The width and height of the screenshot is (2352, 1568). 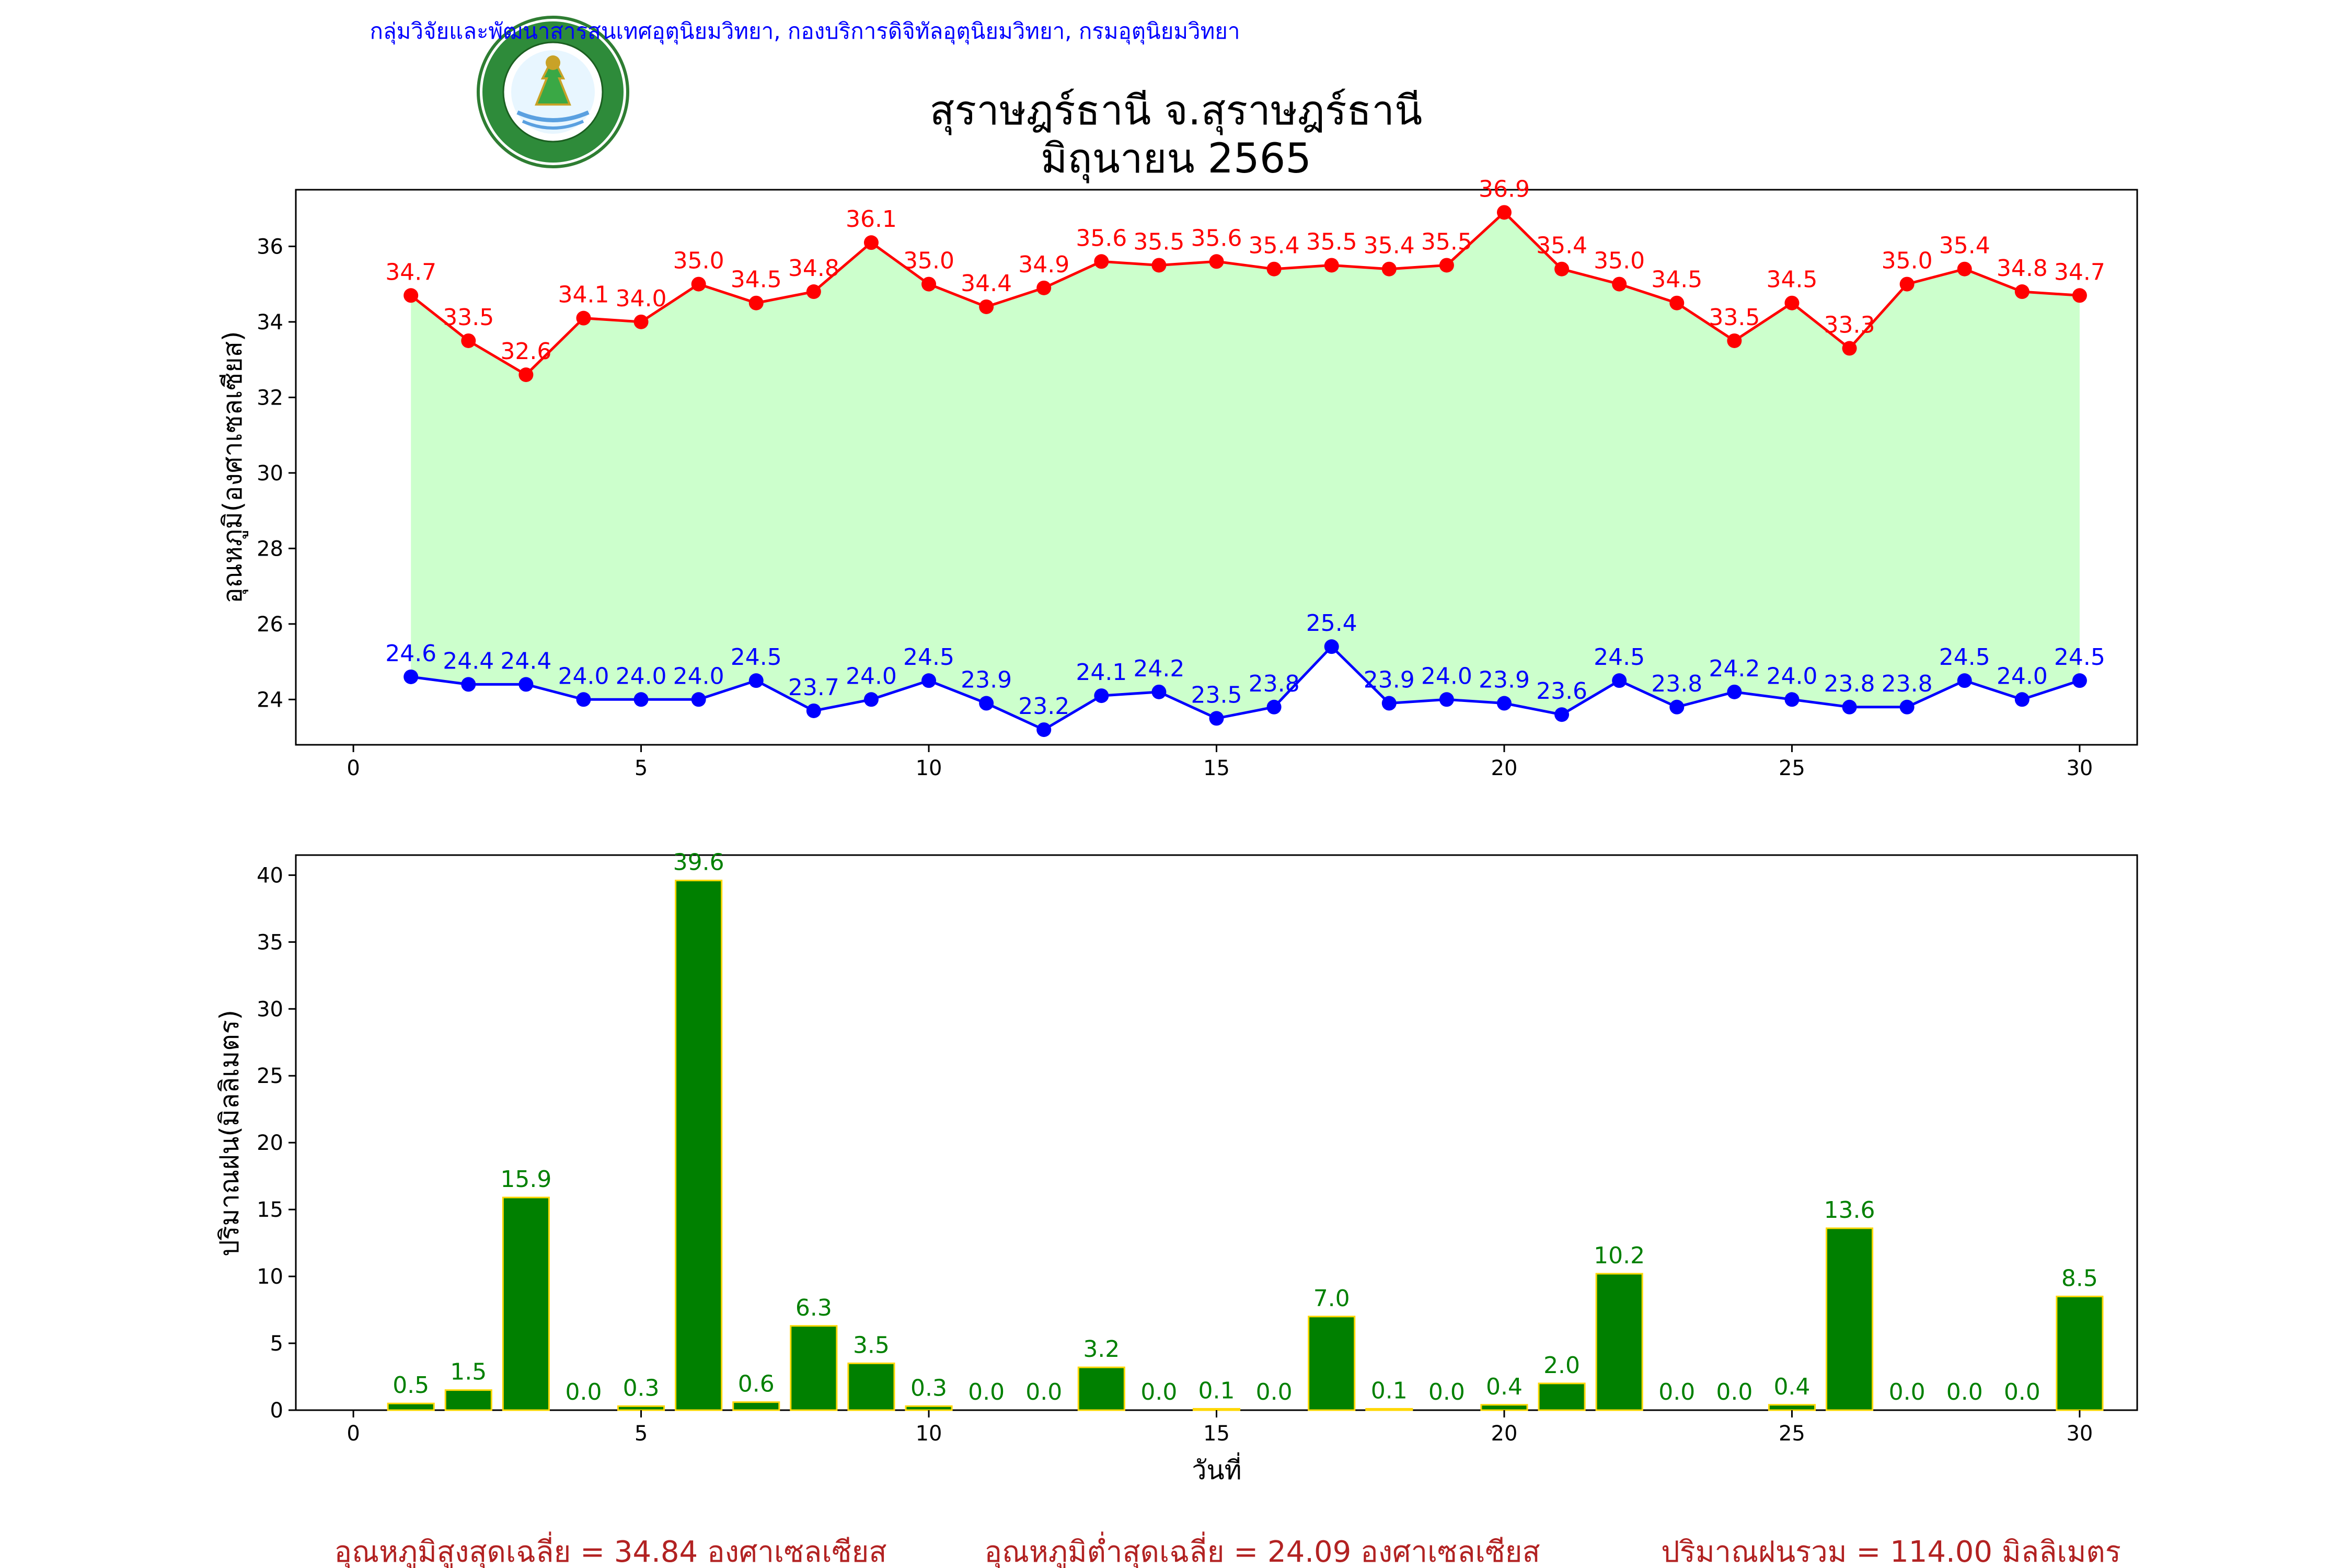 What do you see at coordinates (1043, 706) in the screenshot?
I see `min-temperature-value-label: 23.2` at bounding box center [1043, 706].